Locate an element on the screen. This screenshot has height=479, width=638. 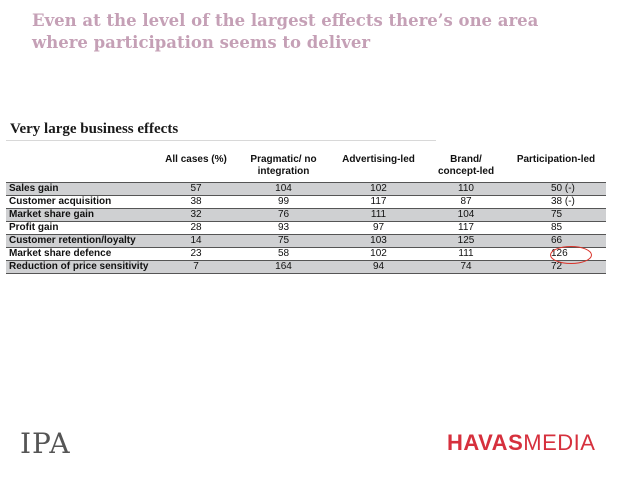
cell-brand: 104 is located at coordinates (466, 215).